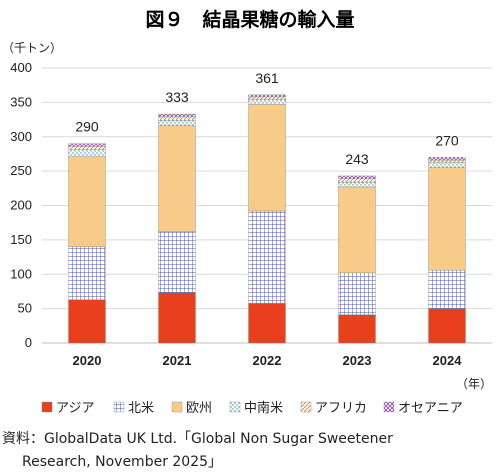 Image resolution: width=500 pixels, height=472 pixels. I want to click on x-axis-ticks: 2020 2021 2022 2023 2024, so click(268, 360).